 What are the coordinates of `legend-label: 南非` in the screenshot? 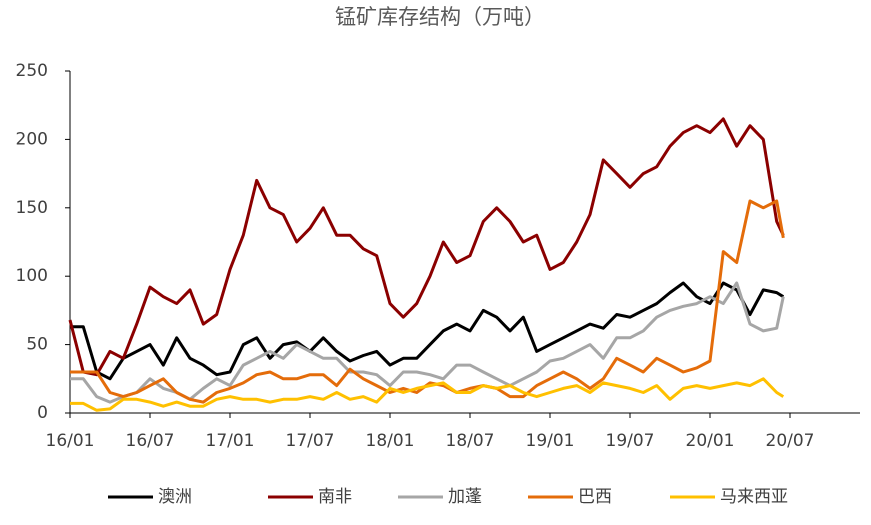 It's located at (335, 497).